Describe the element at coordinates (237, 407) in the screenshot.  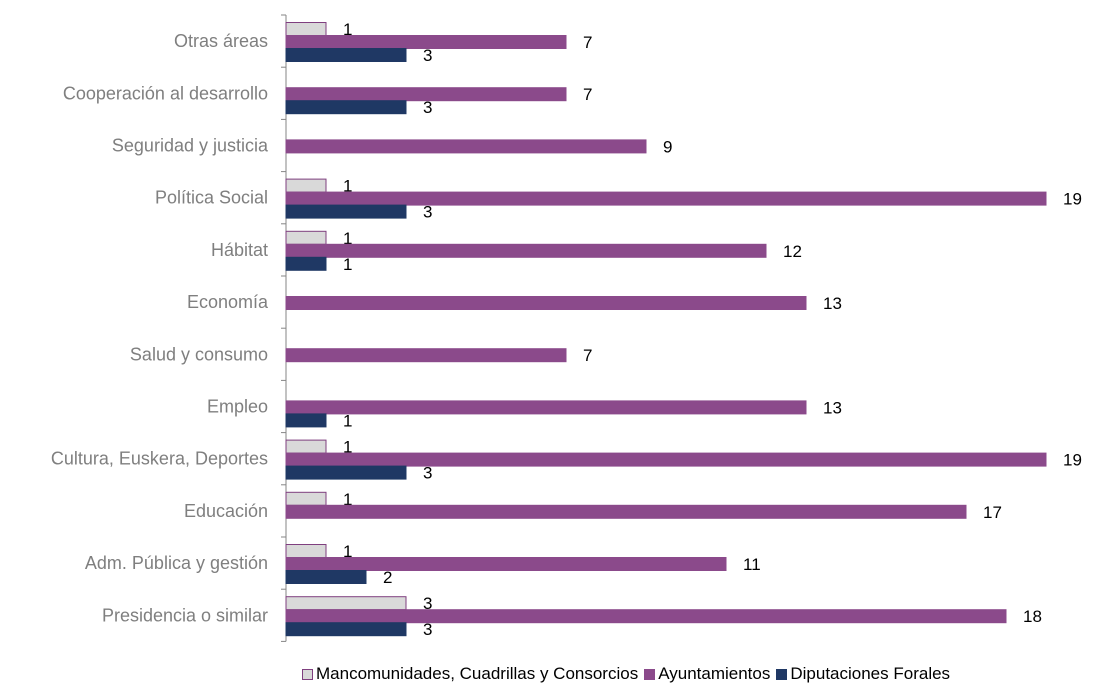
I see `category-label: Empleo` at that location.